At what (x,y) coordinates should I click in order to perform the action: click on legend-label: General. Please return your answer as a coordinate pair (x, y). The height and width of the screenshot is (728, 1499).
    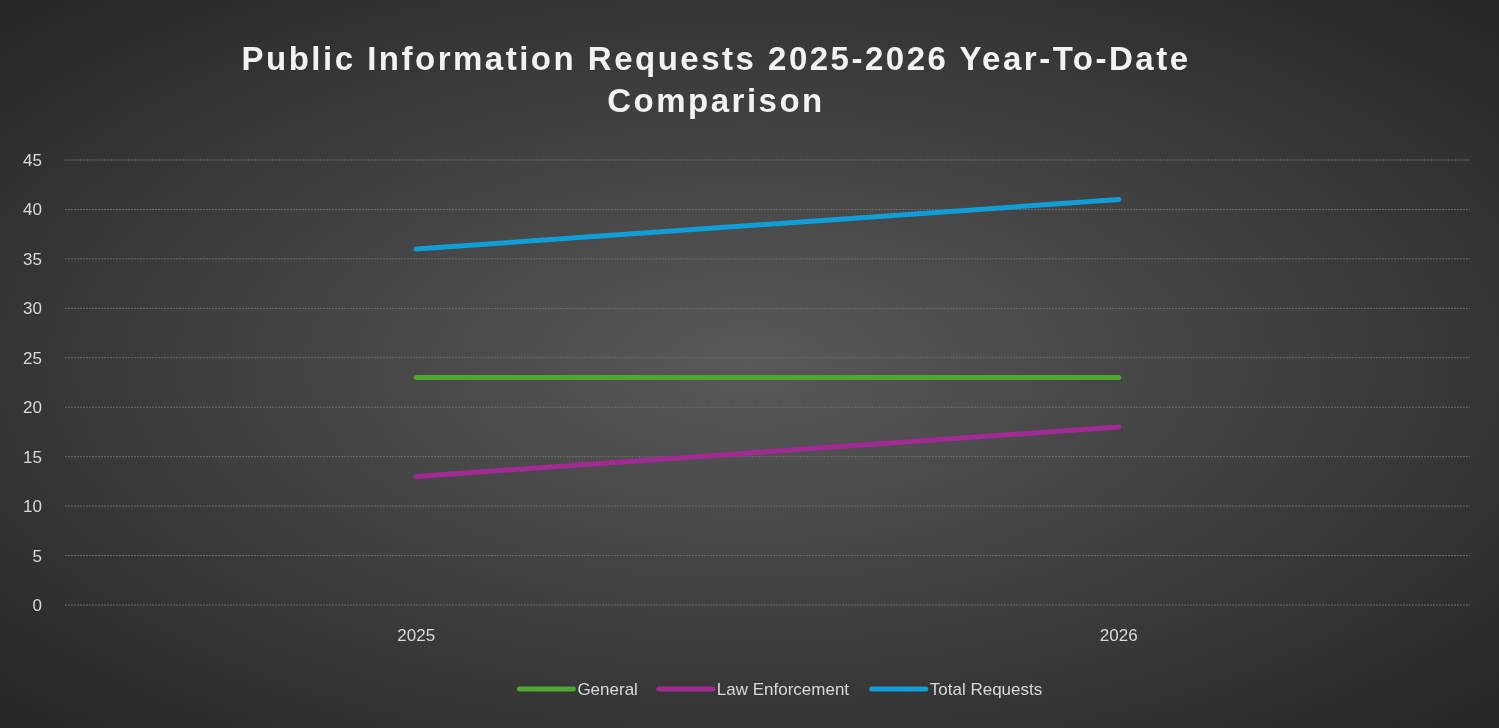
    Looking at the image, I should click on (607, 689).